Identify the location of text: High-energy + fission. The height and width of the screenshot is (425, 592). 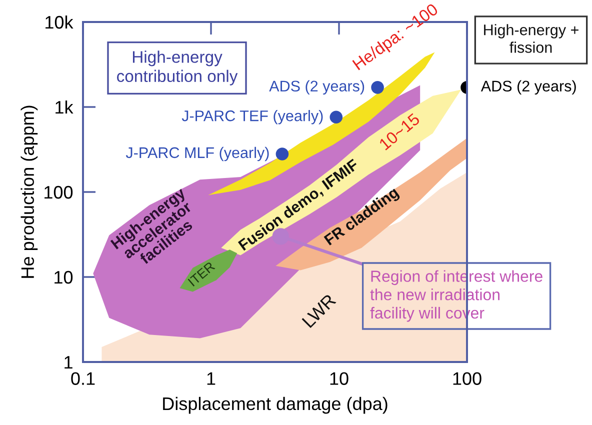
(531, 38).